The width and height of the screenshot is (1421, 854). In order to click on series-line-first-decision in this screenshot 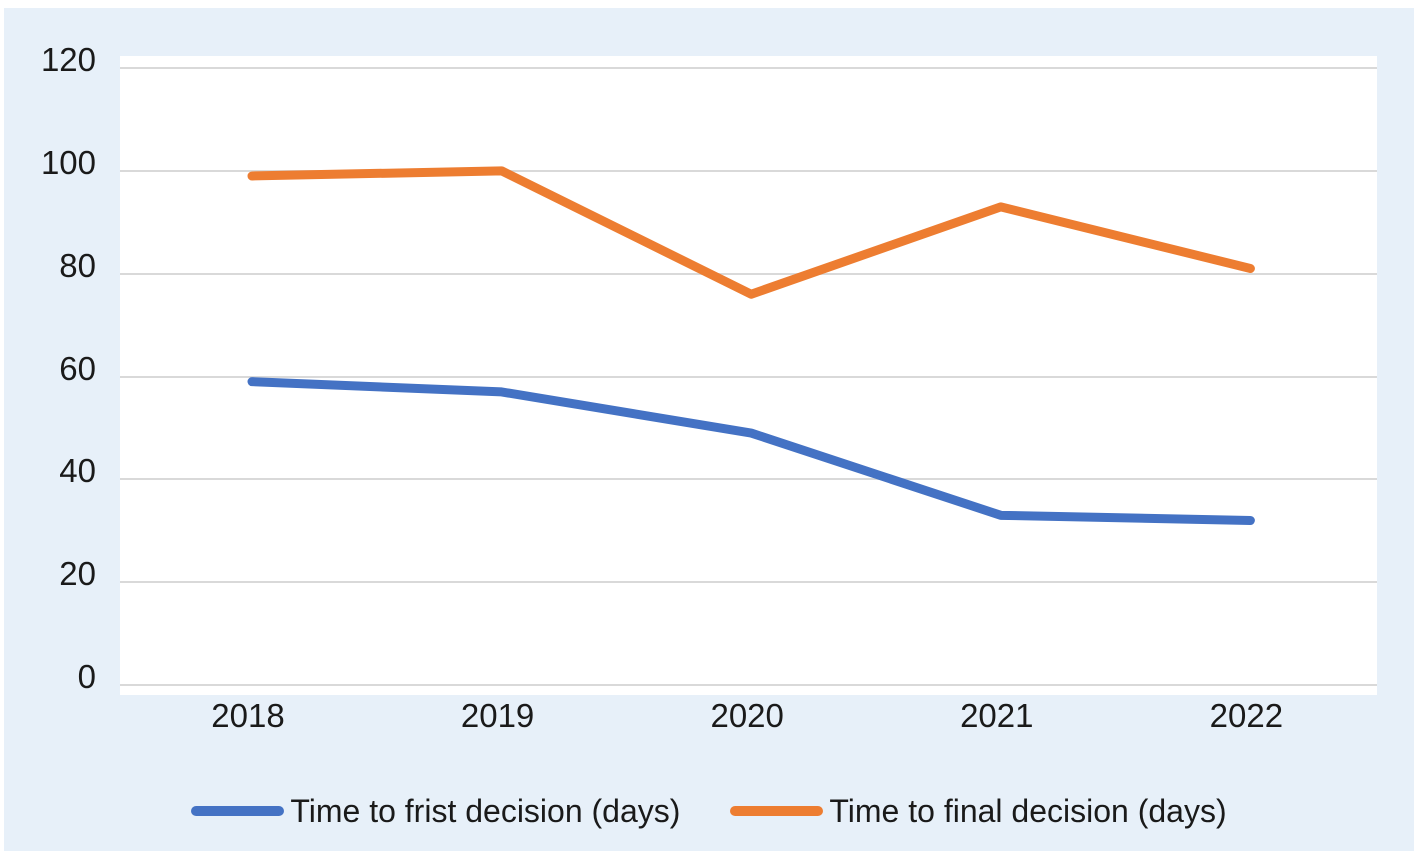, I will do `click(751, 451)`.